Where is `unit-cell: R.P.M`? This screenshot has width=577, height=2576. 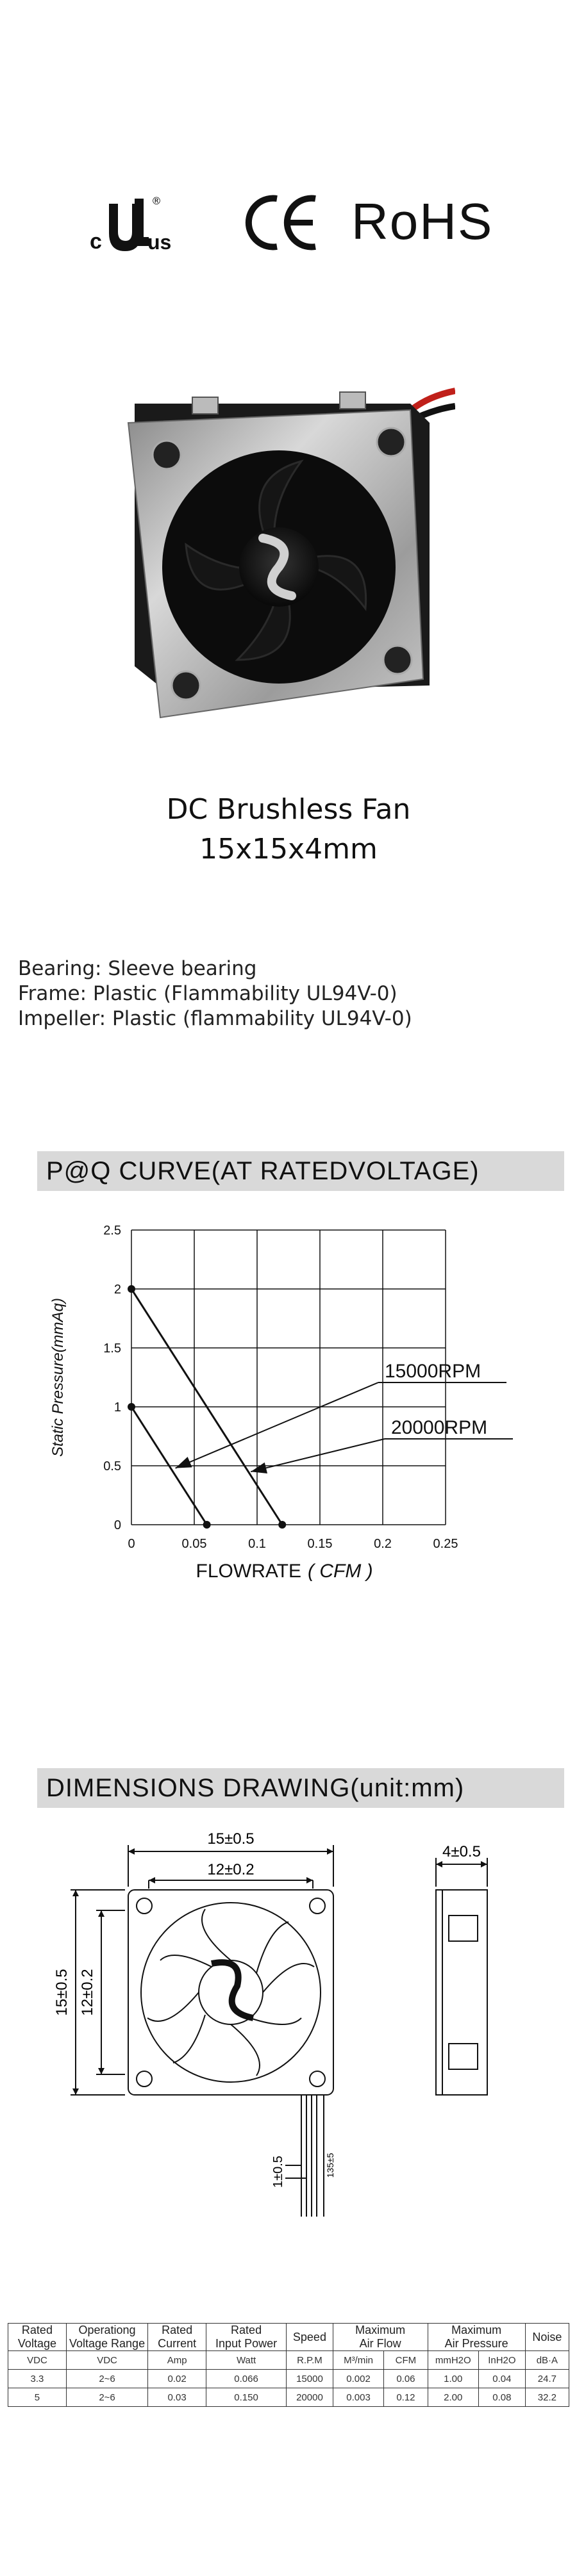 unit-cell: R.P.M is located at coordinates (309, 2360).